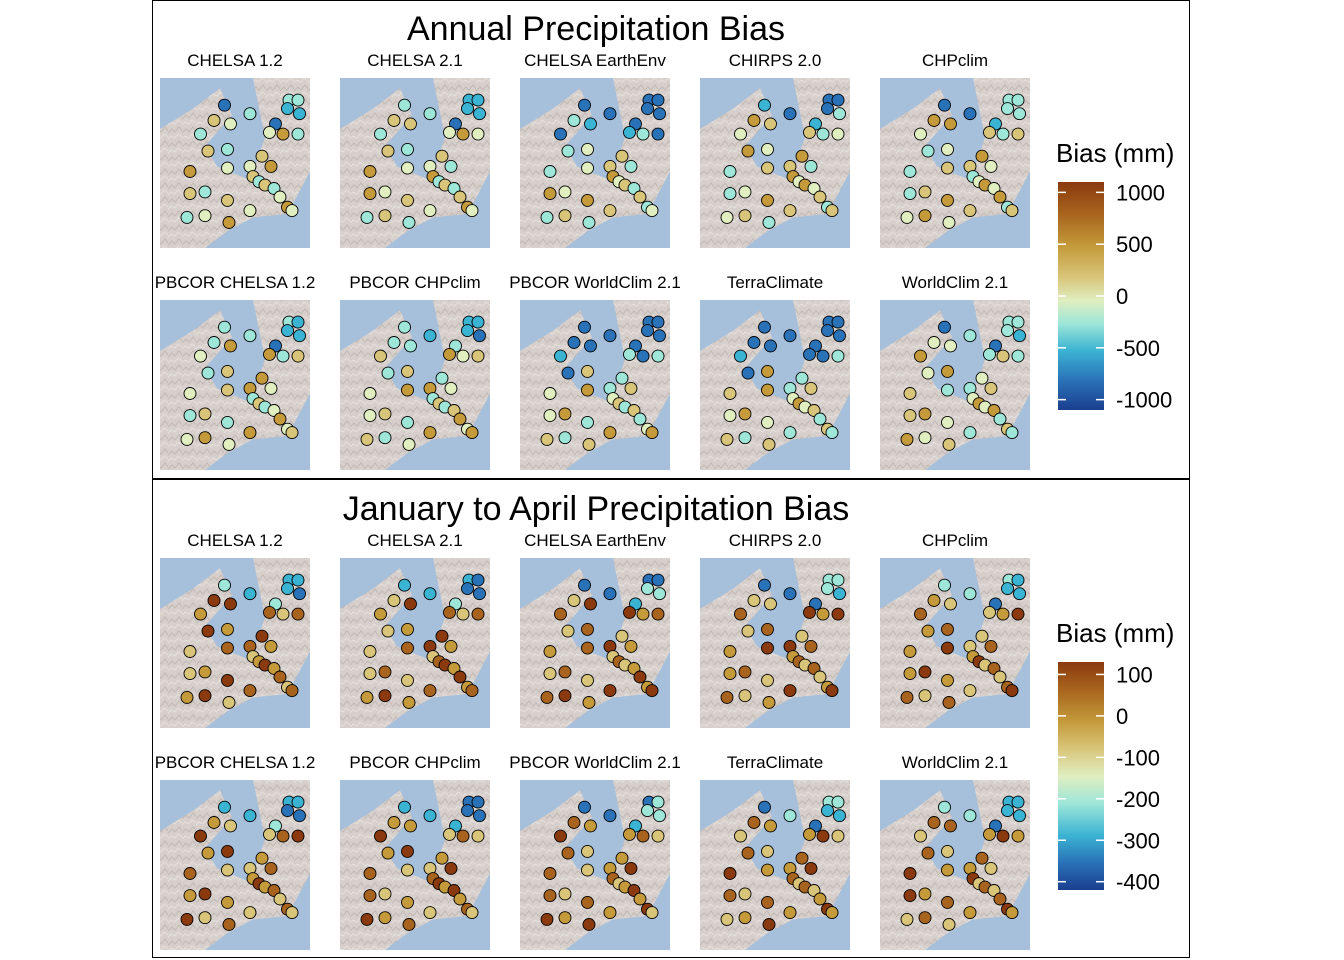 The width and height of the screenshot is (1344, 960). Describe the element at coordinates (1138, 882) in the screenshot. I see `legend-tick-label: -400` at that location.